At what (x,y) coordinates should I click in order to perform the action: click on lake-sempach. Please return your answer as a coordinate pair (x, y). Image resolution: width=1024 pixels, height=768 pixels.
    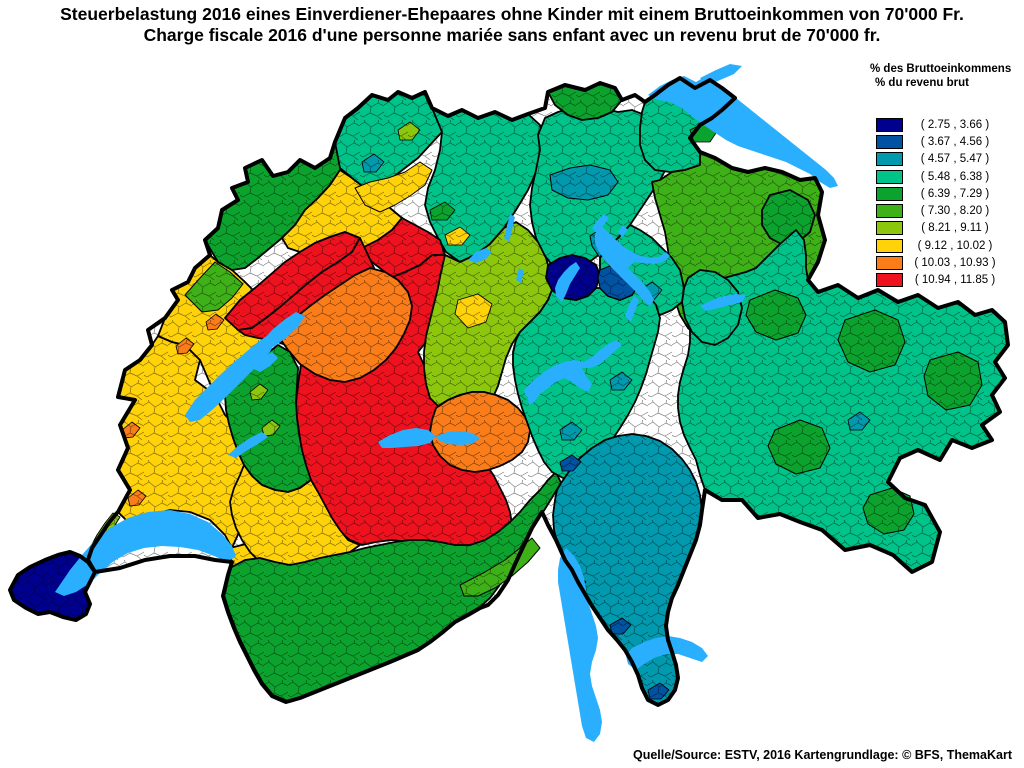
    Looking at the image, I should click on (480, 255).